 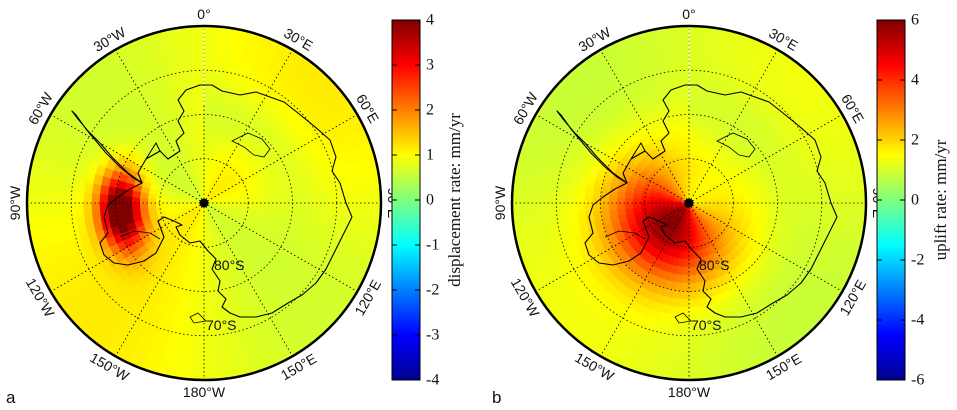 I want to click on colorbar-tick-label: -6, so click(x=917, y=380).